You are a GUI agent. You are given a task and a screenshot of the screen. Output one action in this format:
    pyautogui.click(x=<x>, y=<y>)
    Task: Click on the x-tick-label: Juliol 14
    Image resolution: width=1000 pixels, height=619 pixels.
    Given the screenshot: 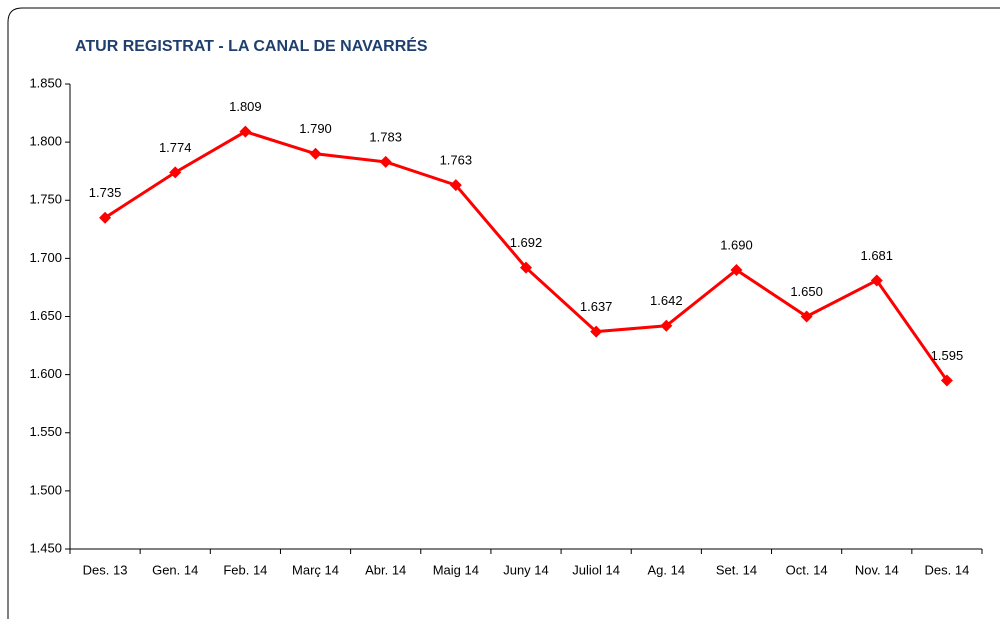 What is the action you would take?
    pyautogui.click(x=596, y=569)
    